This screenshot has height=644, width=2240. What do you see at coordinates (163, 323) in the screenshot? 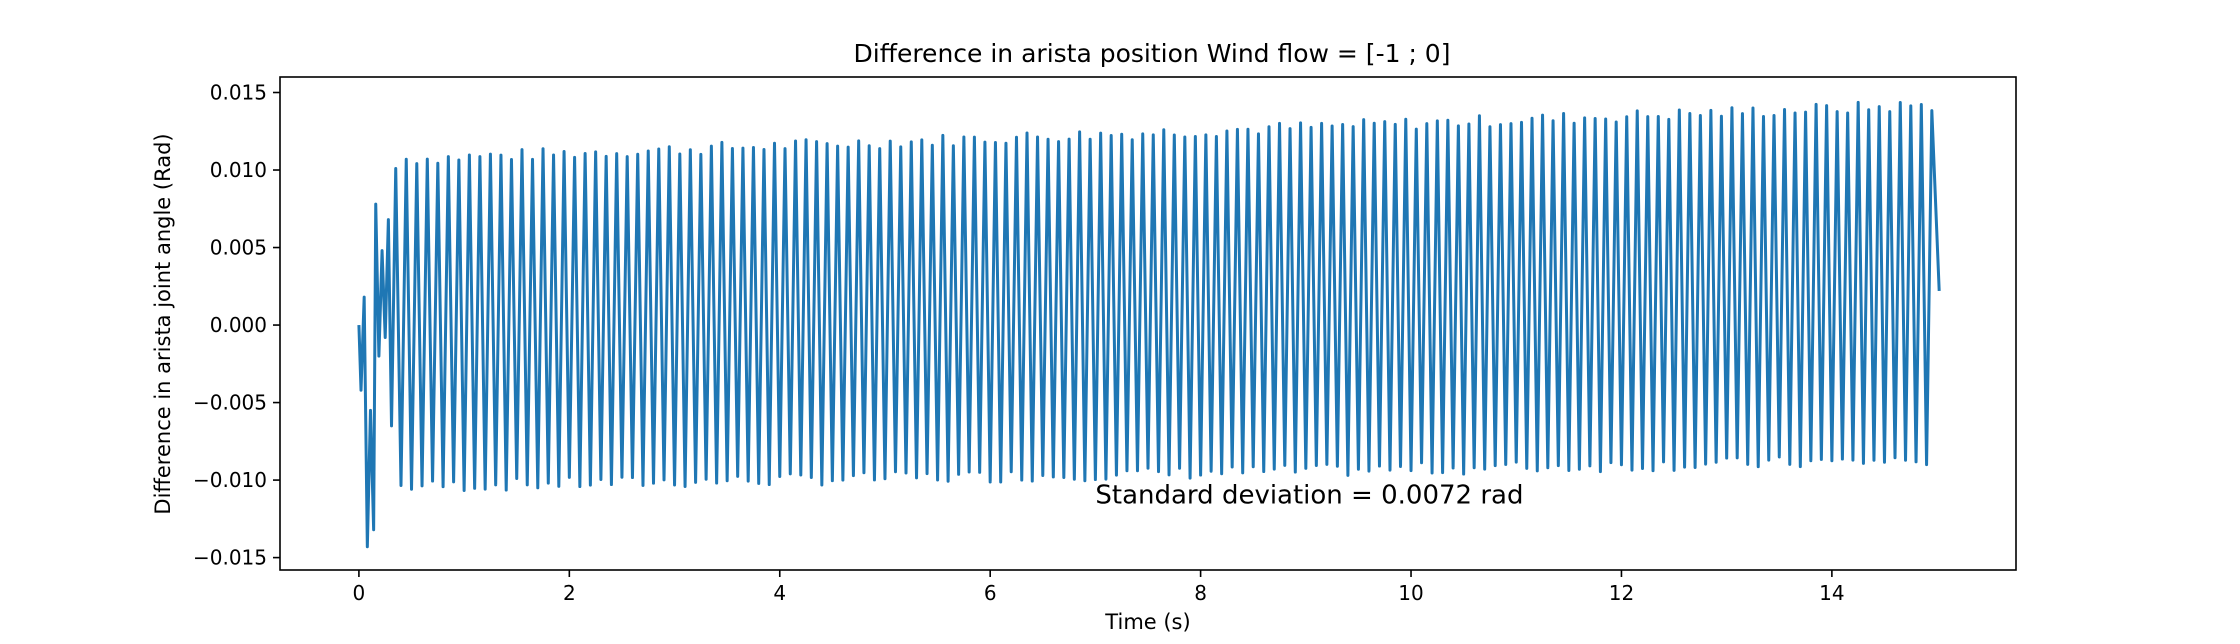
I see `y-axis-label: Difference in arista joint angle (Rad)` at bounding box center [163, 323].